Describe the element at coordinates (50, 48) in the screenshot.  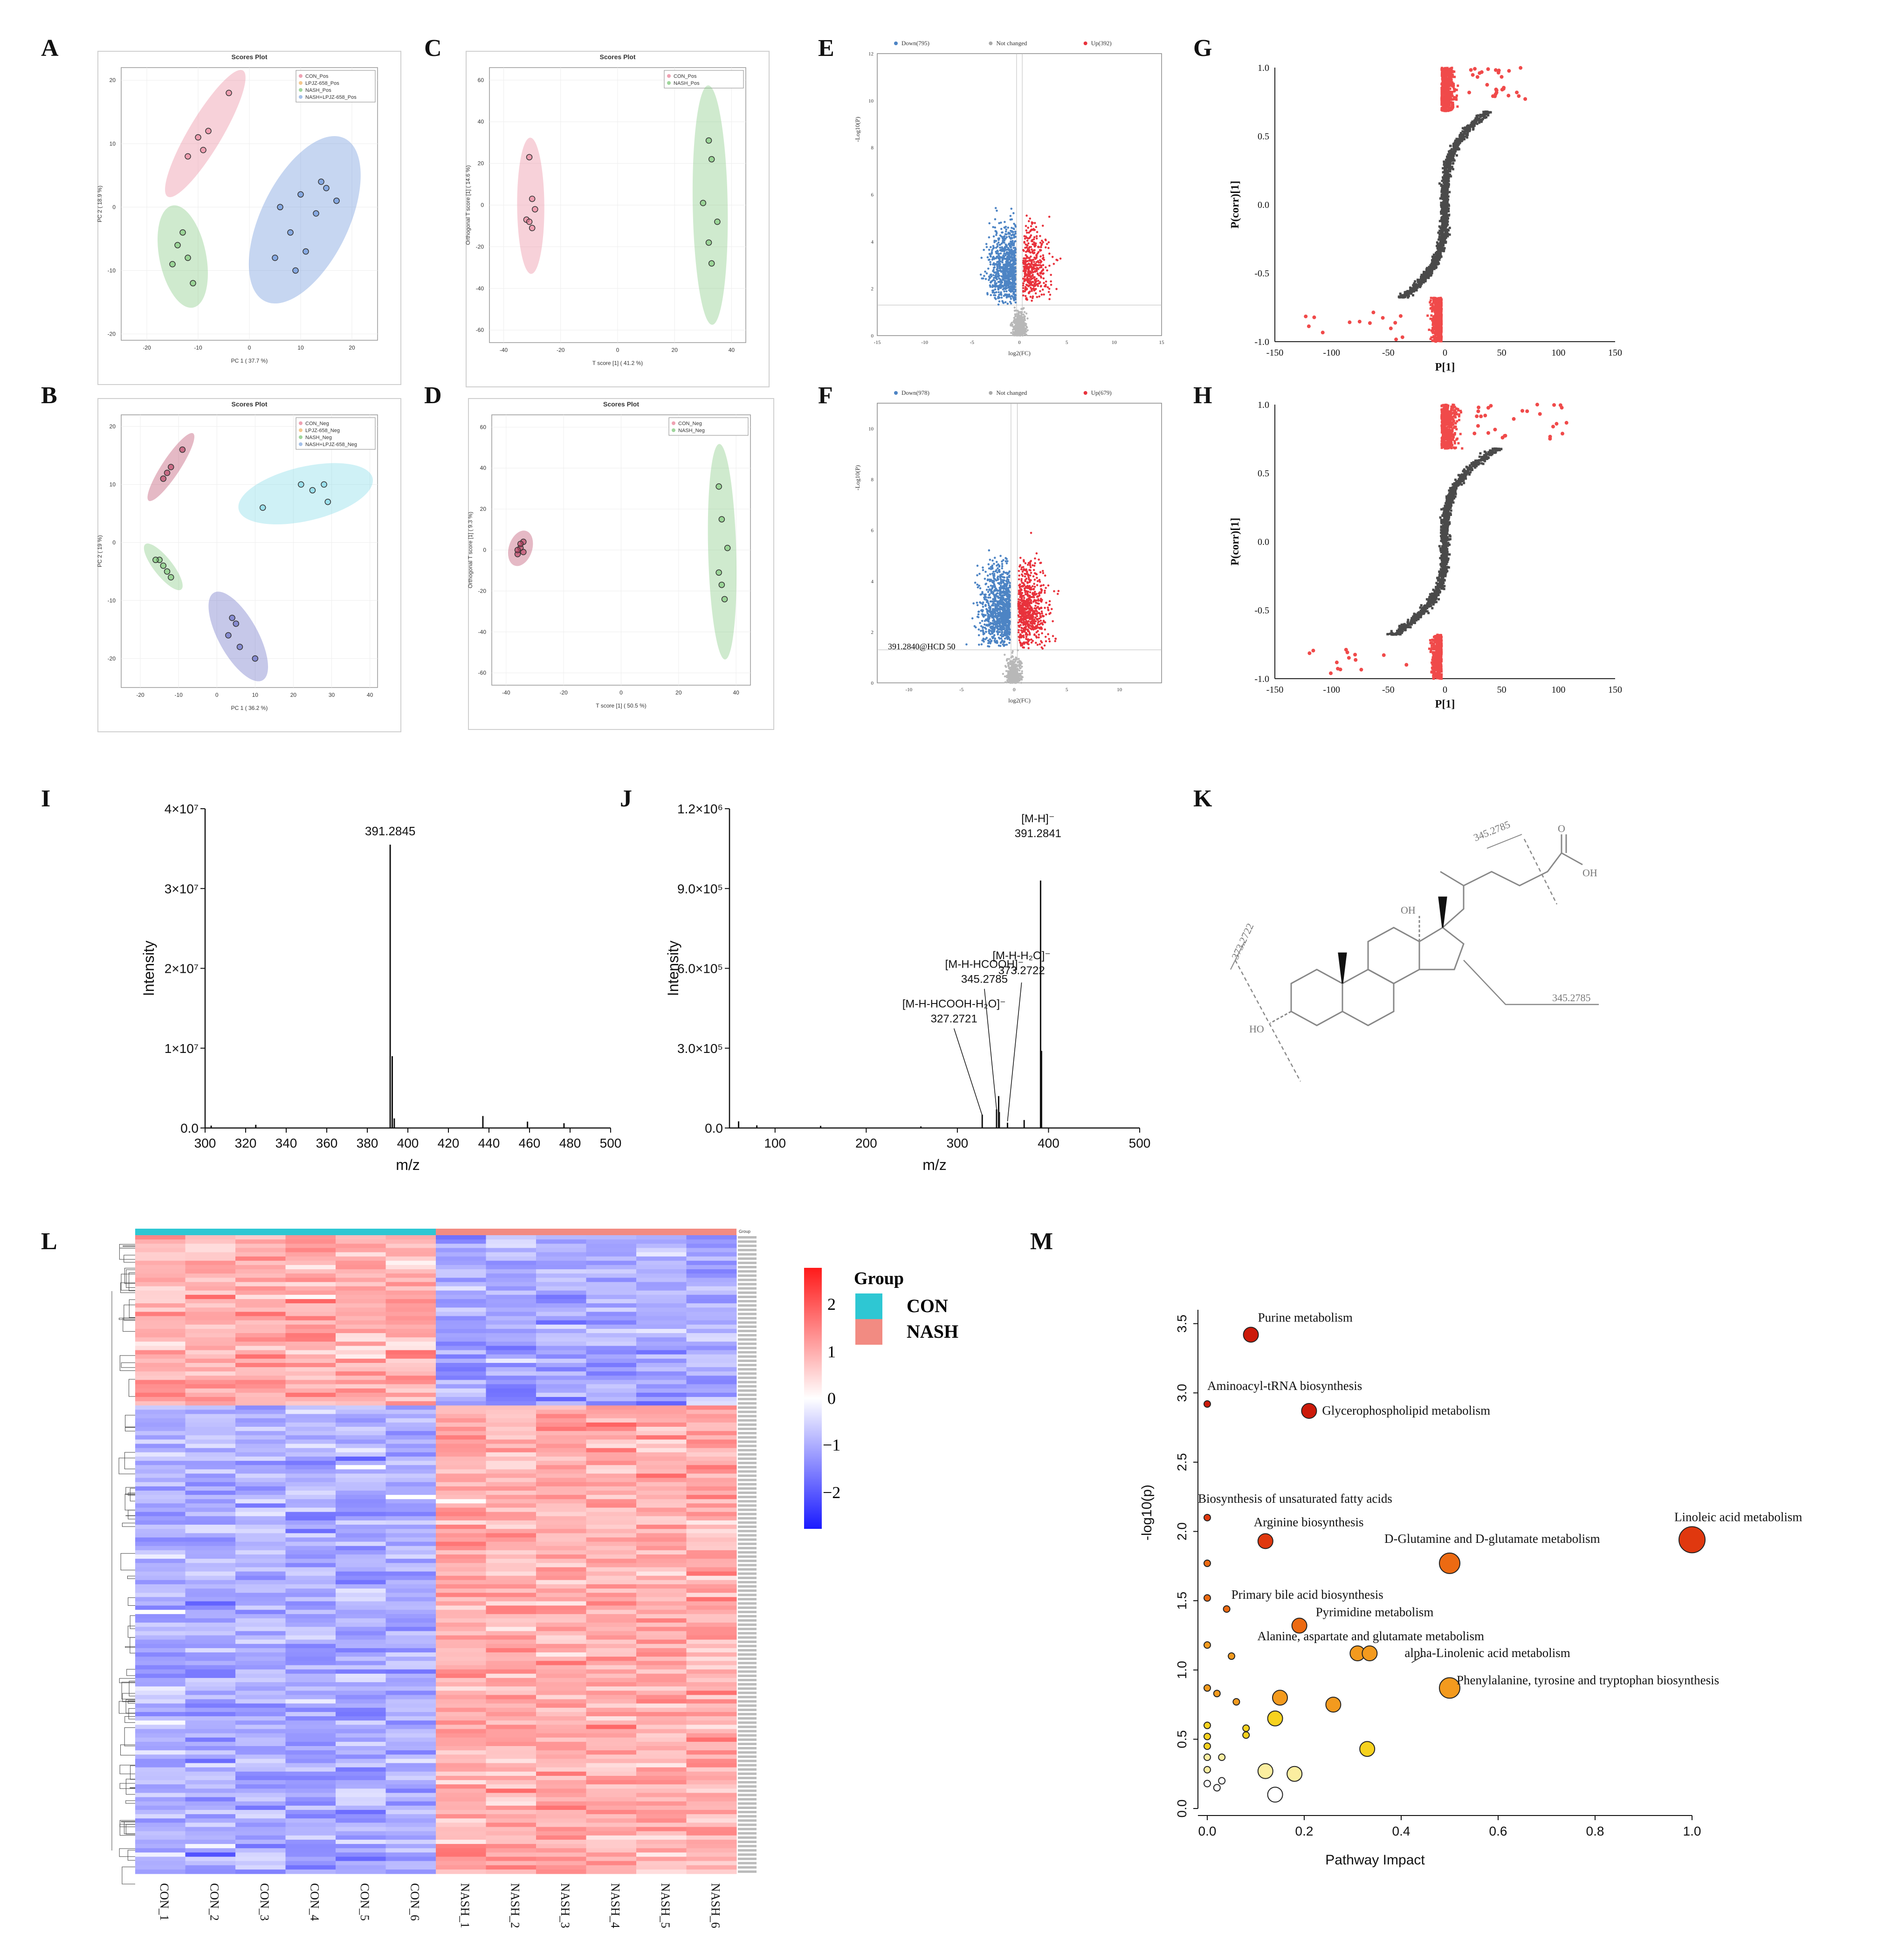
I see `panel-letter-a: A` at that location.